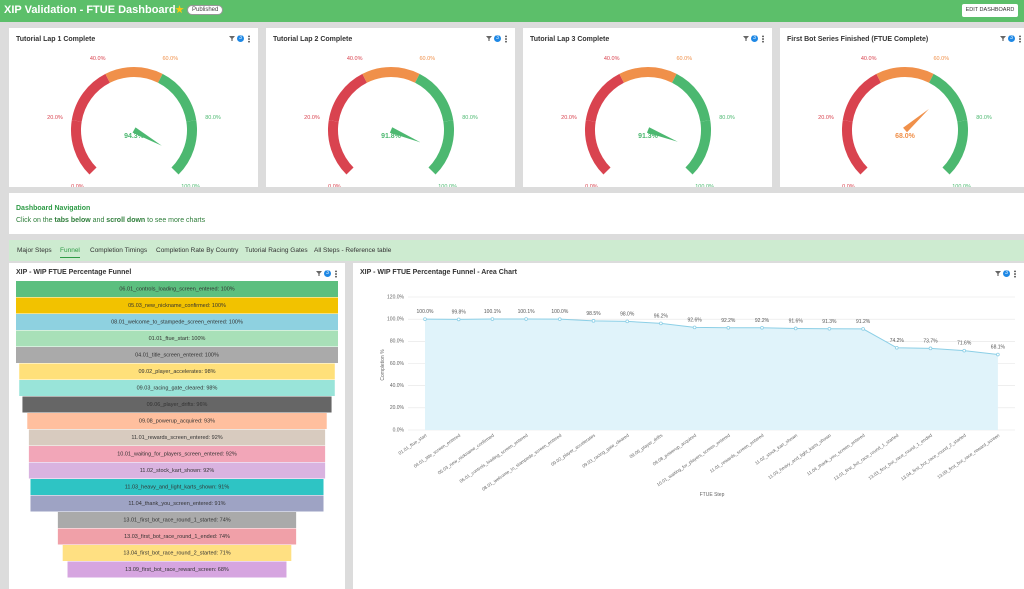 This screenshot has width=1024, height=589. What do you see at coordinates (570, 39) in the screenshot?
I see `gauge-title: Tutorial Lap 3 Complete` at bounding box center [570, 39].